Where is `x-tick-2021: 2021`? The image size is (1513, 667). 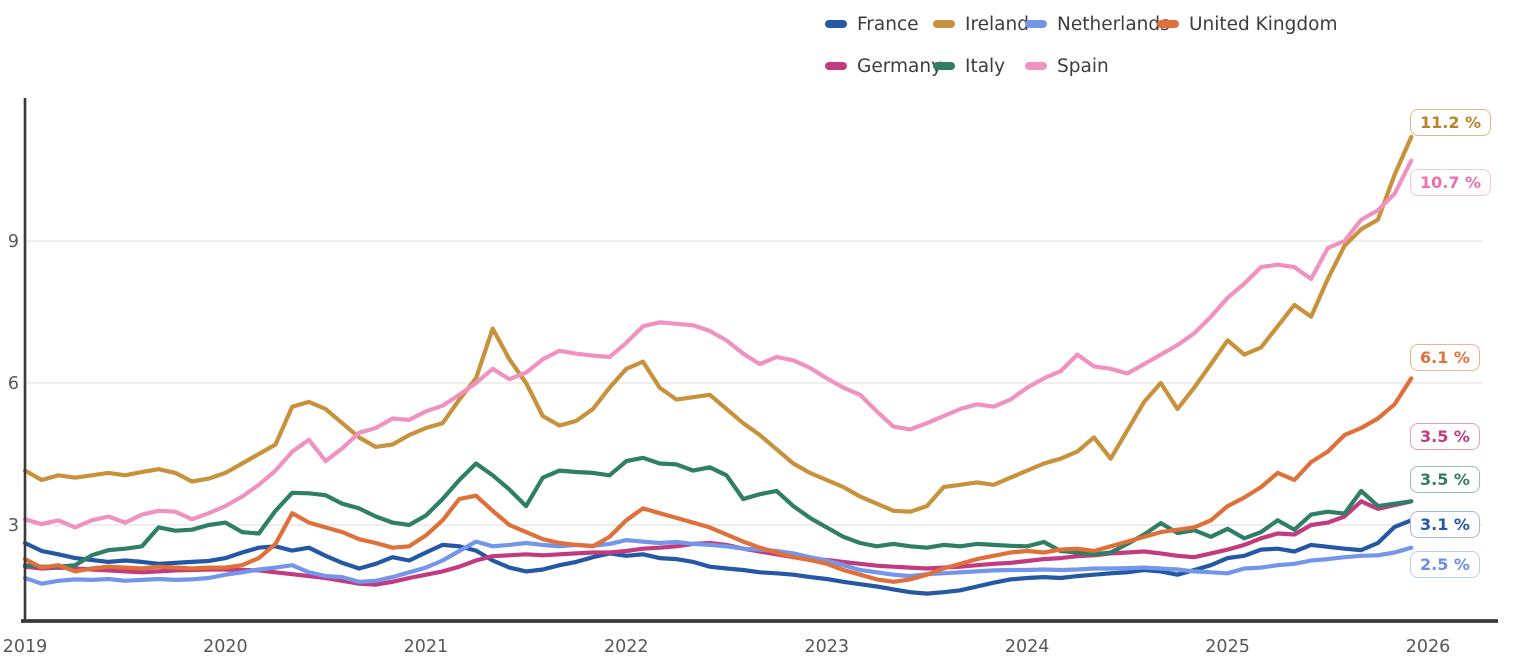
x-tick-2021: 2021 is located at coordinates (426, 647).